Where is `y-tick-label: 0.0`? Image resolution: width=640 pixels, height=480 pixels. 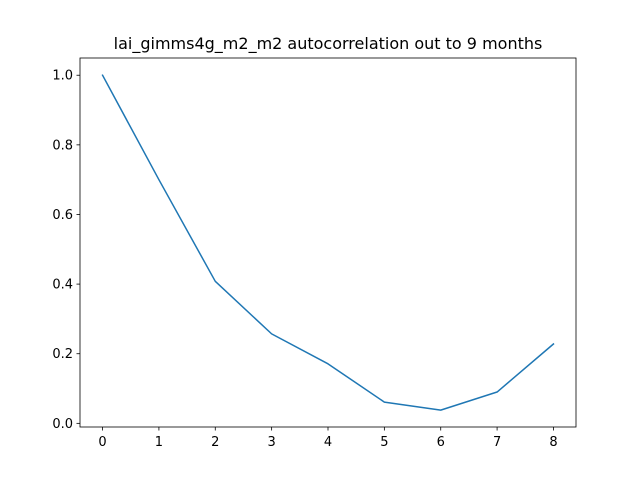 y-tick-label: 0.0 is located at coordinates (62, 424).